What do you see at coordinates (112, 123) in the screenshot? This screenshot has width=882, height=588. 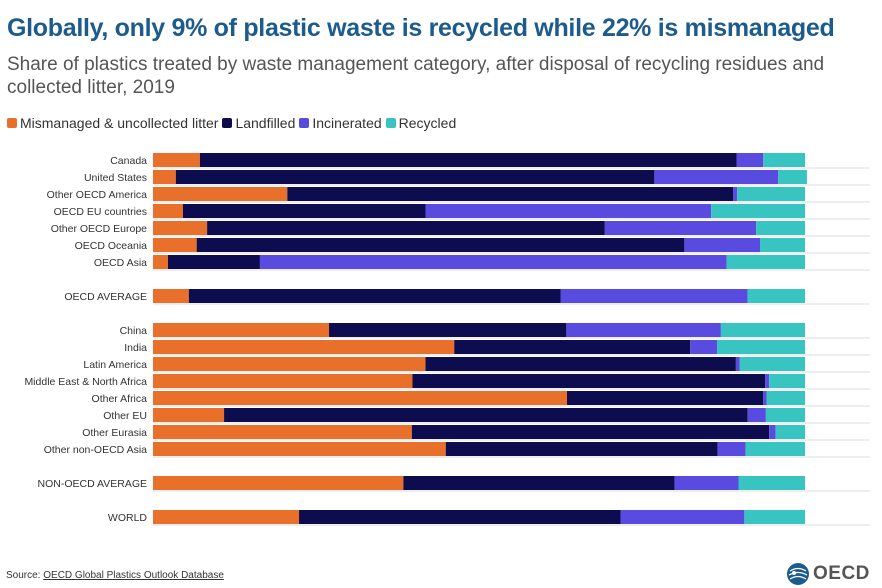 I see `legend-item-mismanaged: Mismanaged & uncollected litter` at bounding box center [112, 123].